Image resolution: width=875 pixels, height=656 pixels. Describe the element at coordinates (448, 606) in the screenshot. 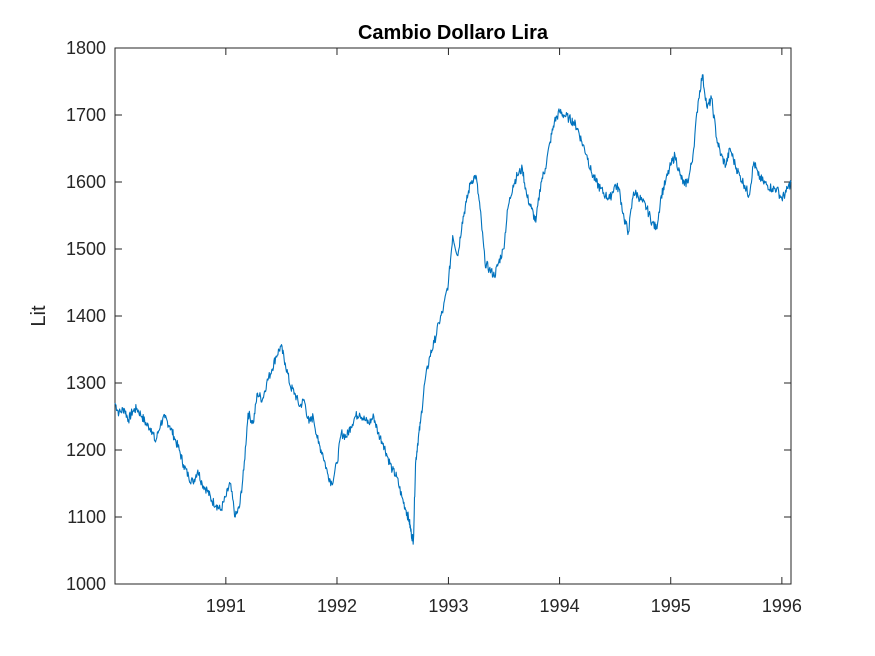

I see `x-tick-label: 1993` at that location.